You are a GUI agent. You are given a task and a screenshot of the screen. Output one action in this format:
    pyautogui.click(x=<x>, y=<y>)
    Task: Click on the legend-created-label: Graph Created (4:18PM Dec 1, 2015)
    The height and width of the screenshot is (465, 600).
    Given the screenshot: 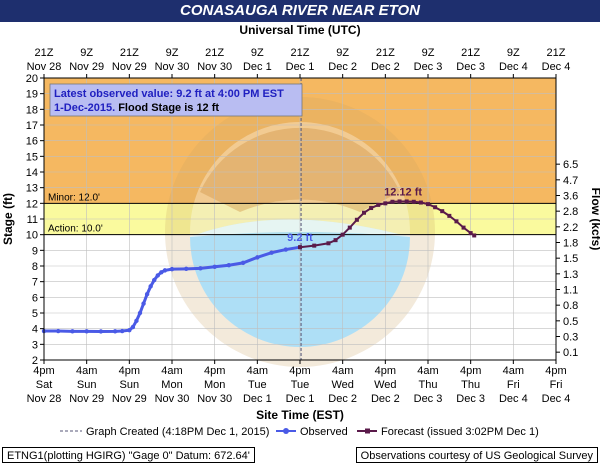 What is the action you would take?
    pyautogui.click(x=177, y=432)
    